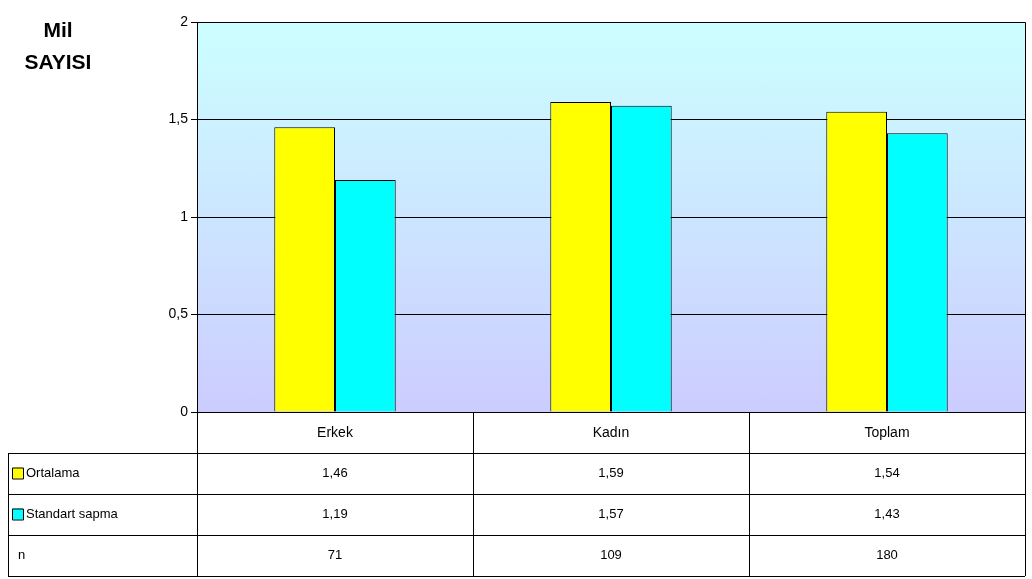 This screenshot has height=579, width=1032. Describe the element at coordinates (335, 555) in the screenshot. I see `text: 71` at that location.